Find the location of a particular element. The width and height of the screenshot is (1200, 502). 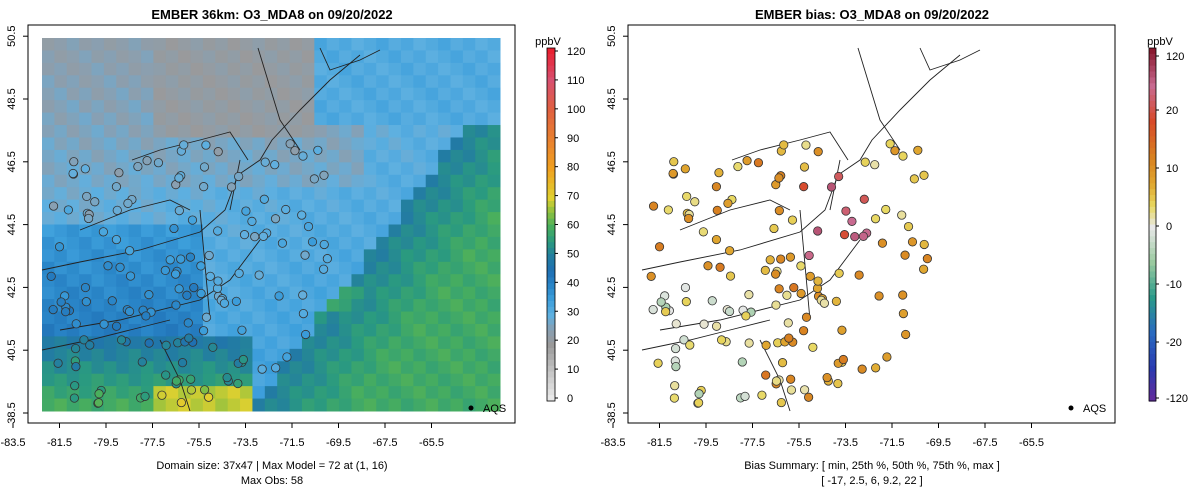

x-tick-label: -71.5 is located at coordinates (291, 443).